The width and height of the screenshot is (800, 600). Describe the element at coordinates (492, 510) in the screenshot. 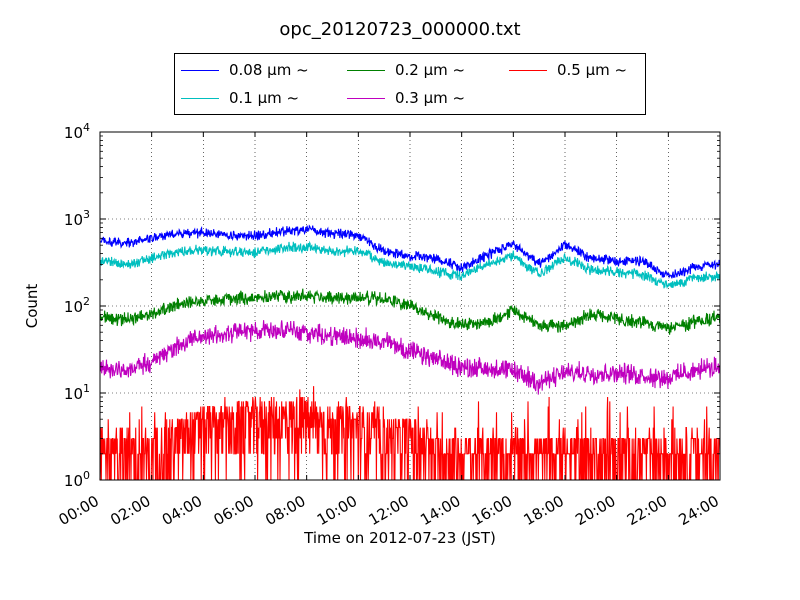

I see `x-tick-label: 16:00` at that location.